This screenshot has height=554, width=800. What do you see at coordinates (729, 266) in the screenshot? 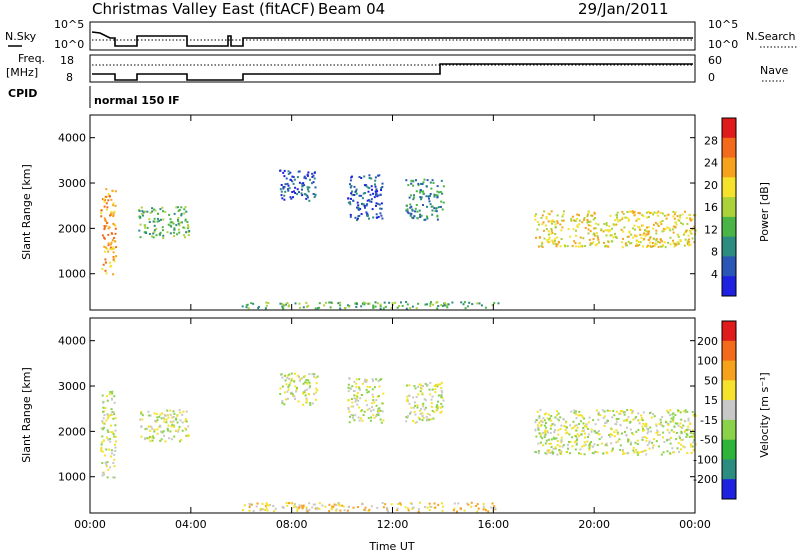
I see `colorbar-segment` at bounding box center [729, 266].